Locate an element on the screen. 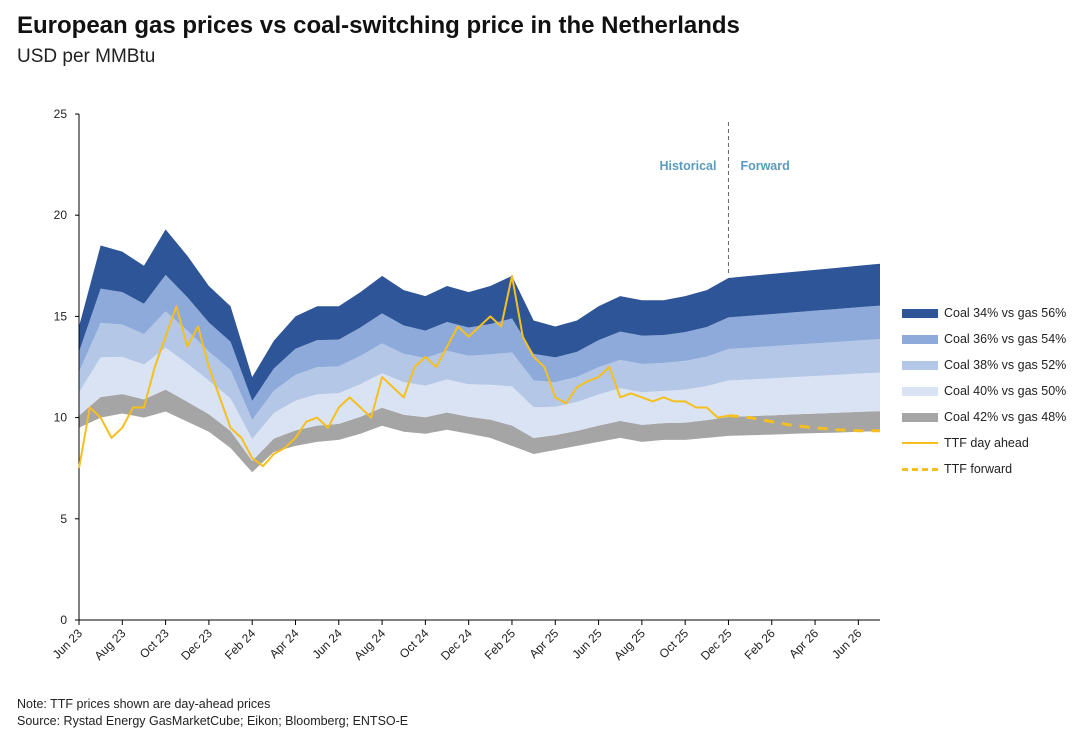 This screenshot has height=739, width=1080. legend-item: Coal 42% vs gas 48% is located at coordinates (984, 417).